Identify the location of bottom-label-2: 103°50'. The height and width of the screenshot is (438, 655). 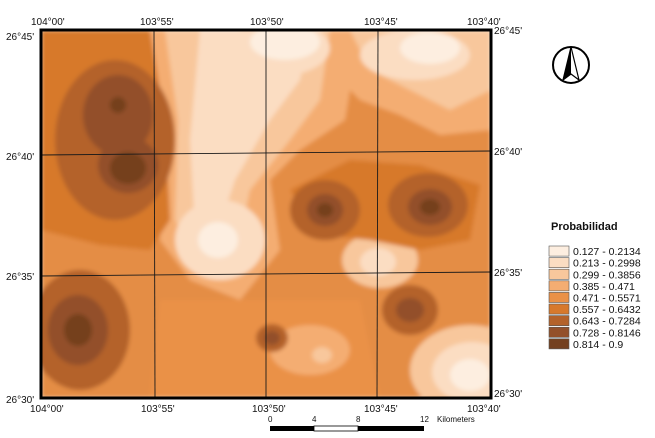
(269, 409).